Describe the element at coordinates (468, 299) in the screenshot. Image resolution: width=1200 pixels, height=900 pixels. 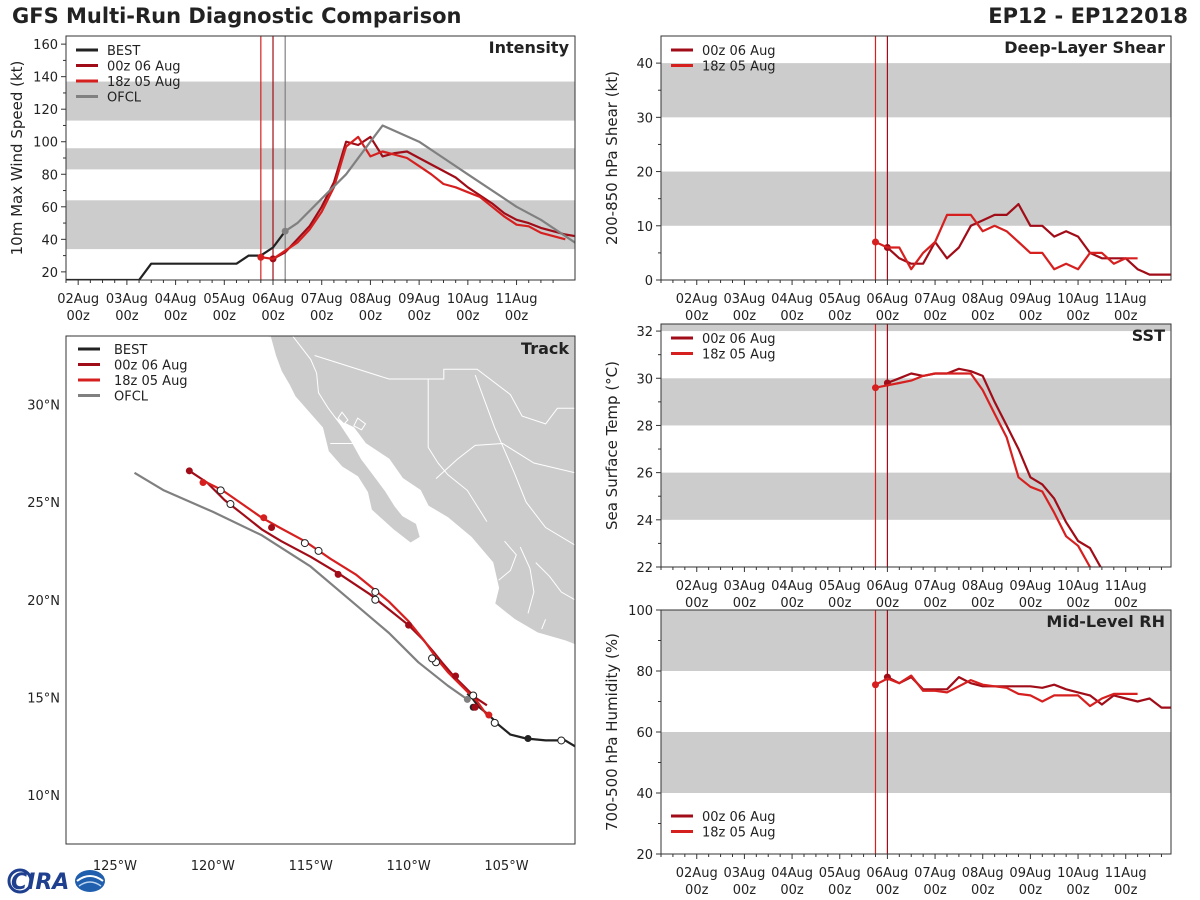
I see `intensity-xtick-label: 10Aug` at that location.